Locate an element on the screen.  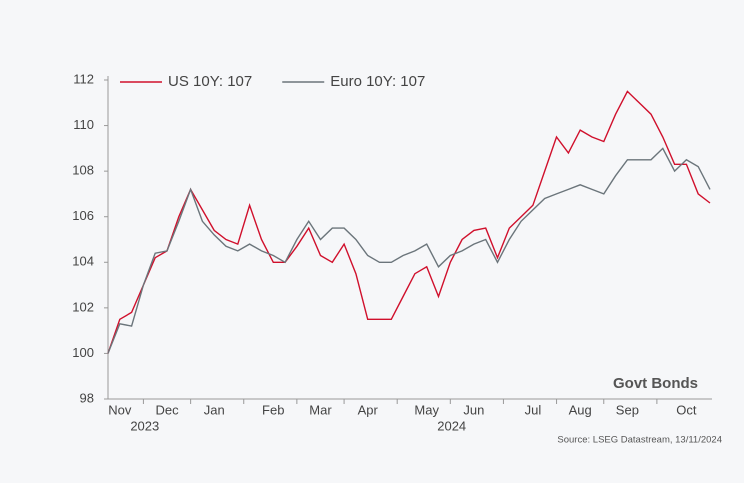
x-tick-label: Mar is located at coordinates (320, 409).